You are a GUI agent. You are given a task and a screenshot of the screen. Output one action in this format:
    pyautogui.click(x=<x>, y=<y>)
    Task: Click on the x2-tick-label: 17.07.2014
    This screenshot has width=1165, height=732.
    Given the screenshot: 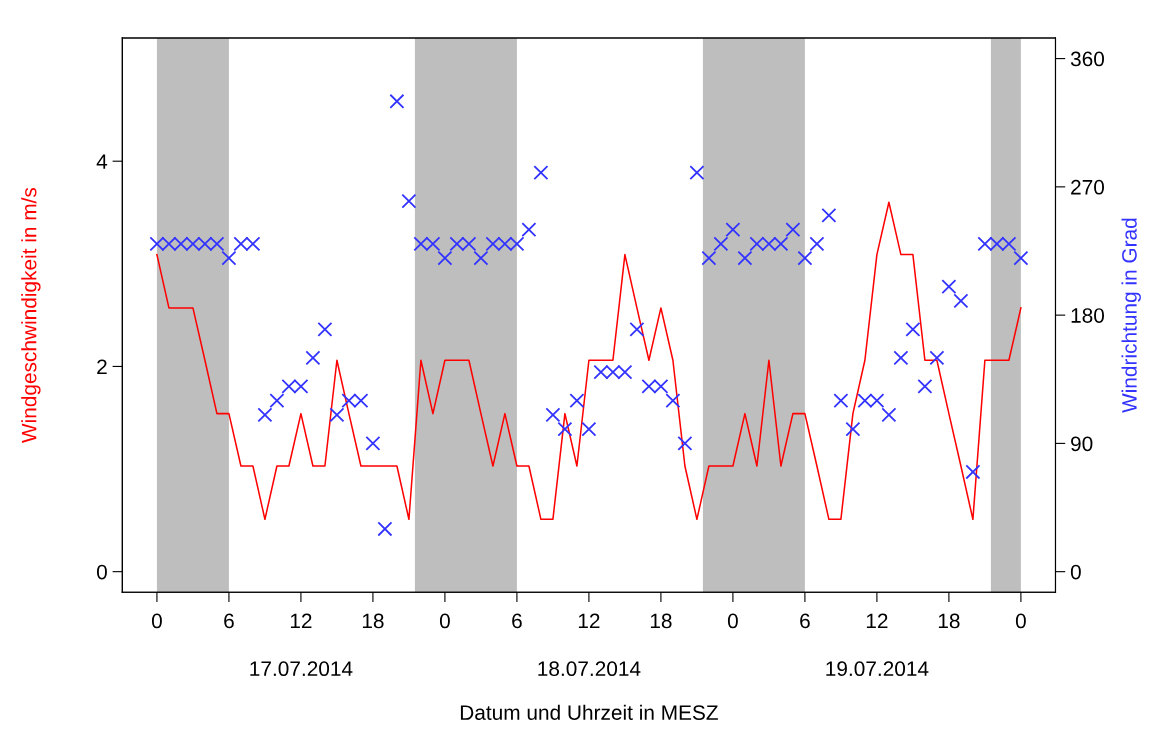 What is the action you would take?
    pyautogui.click(x=301, y=669)
    